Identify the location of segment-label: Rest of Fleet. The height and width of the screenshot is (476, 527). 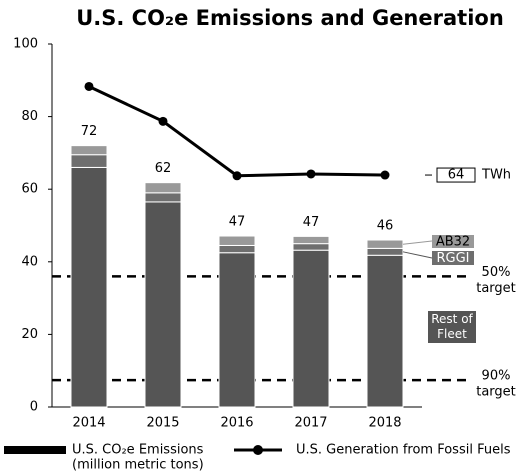
(452, 327).